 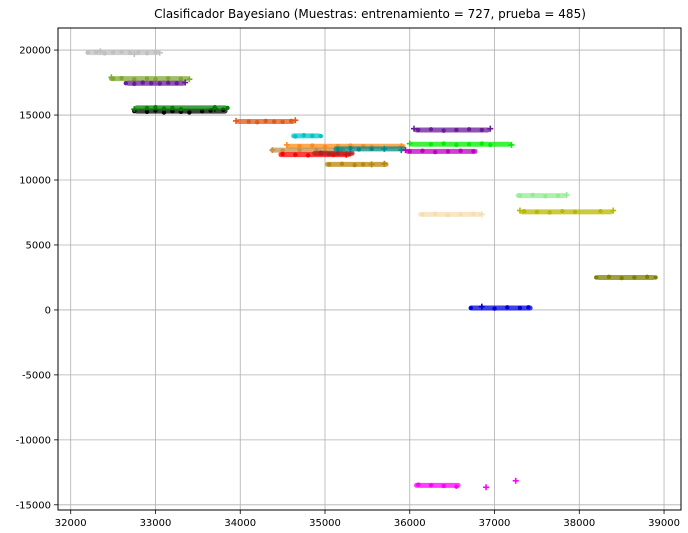 What do you see at coordinates (35, 116) in the screenshot?
I see `y-tick-label: 15000` at bounding box center [35, 116].